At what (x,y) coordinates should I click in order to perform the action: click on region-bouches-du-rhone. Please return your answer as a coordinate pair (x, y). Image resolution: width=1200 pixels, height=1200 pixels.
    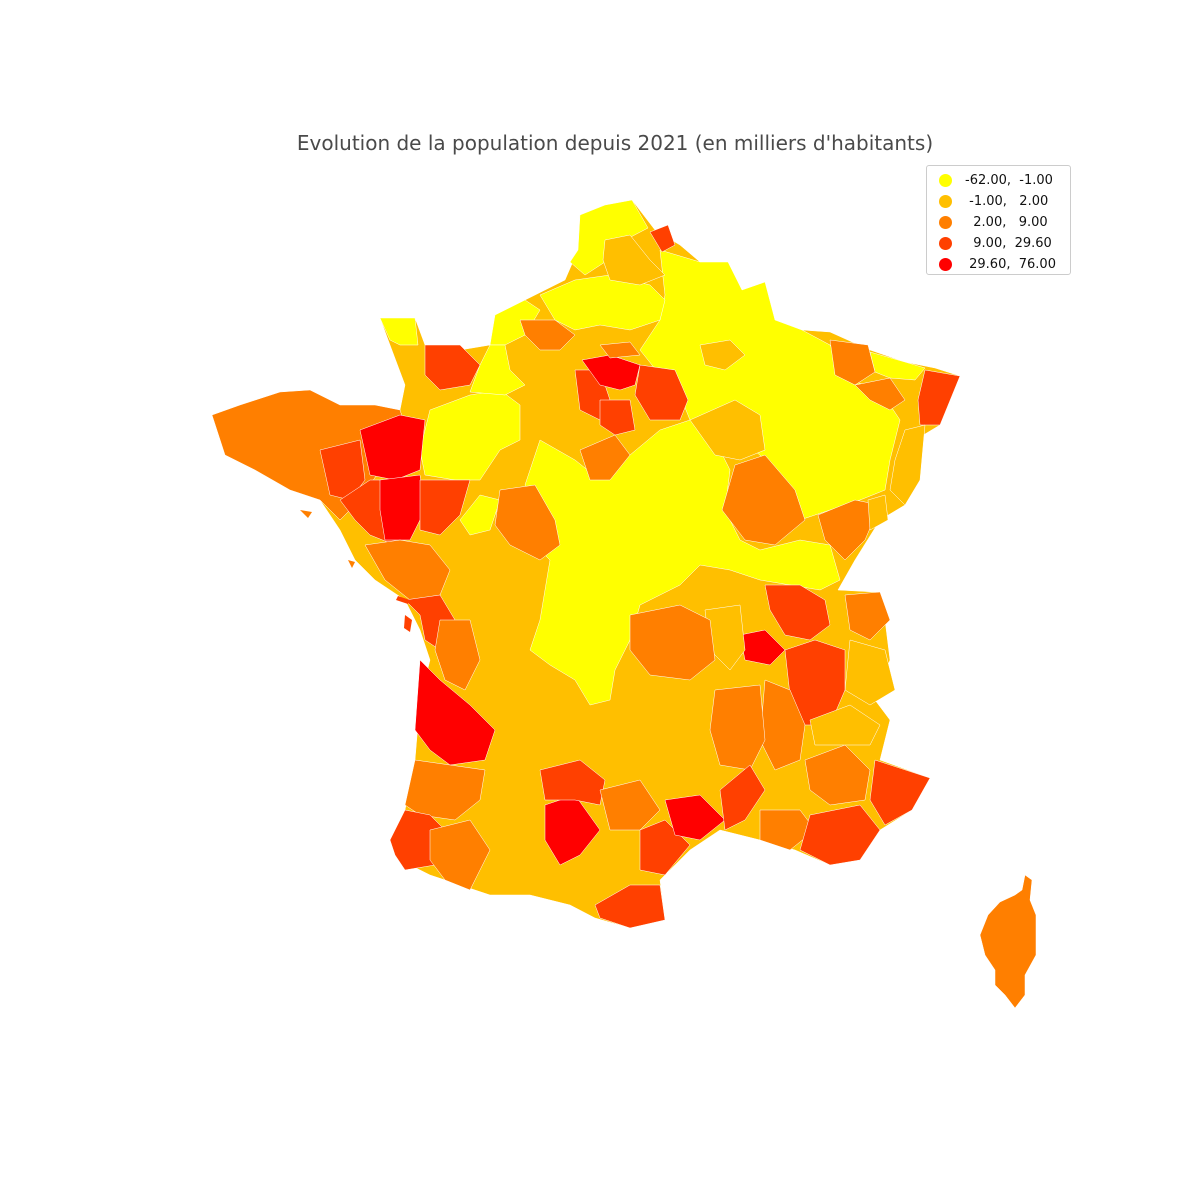
    Looking at the image, I should click on (787, 830).